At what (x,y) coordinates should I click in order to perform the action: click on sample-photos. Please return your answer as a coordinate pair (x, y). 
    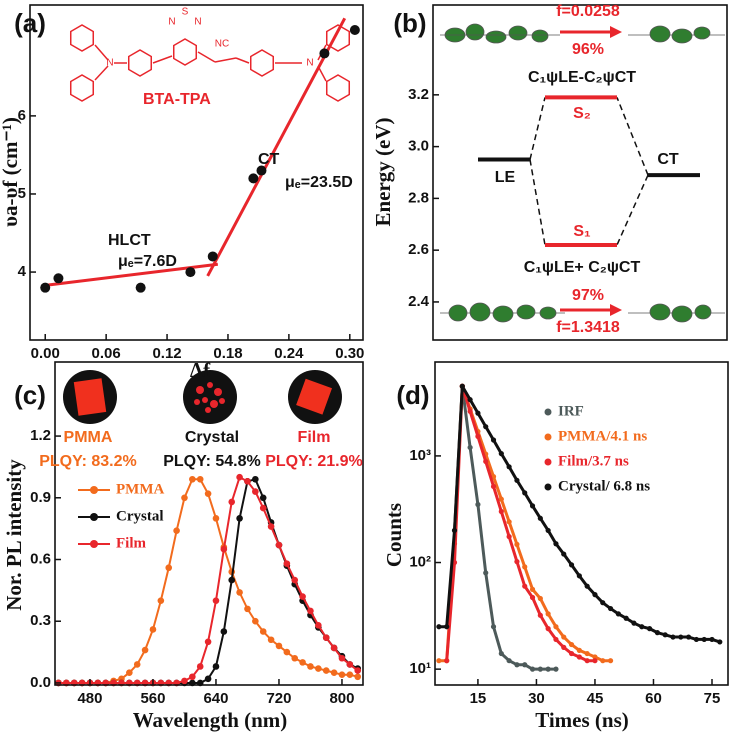
    Looking at the image, I should click on (202, 397).